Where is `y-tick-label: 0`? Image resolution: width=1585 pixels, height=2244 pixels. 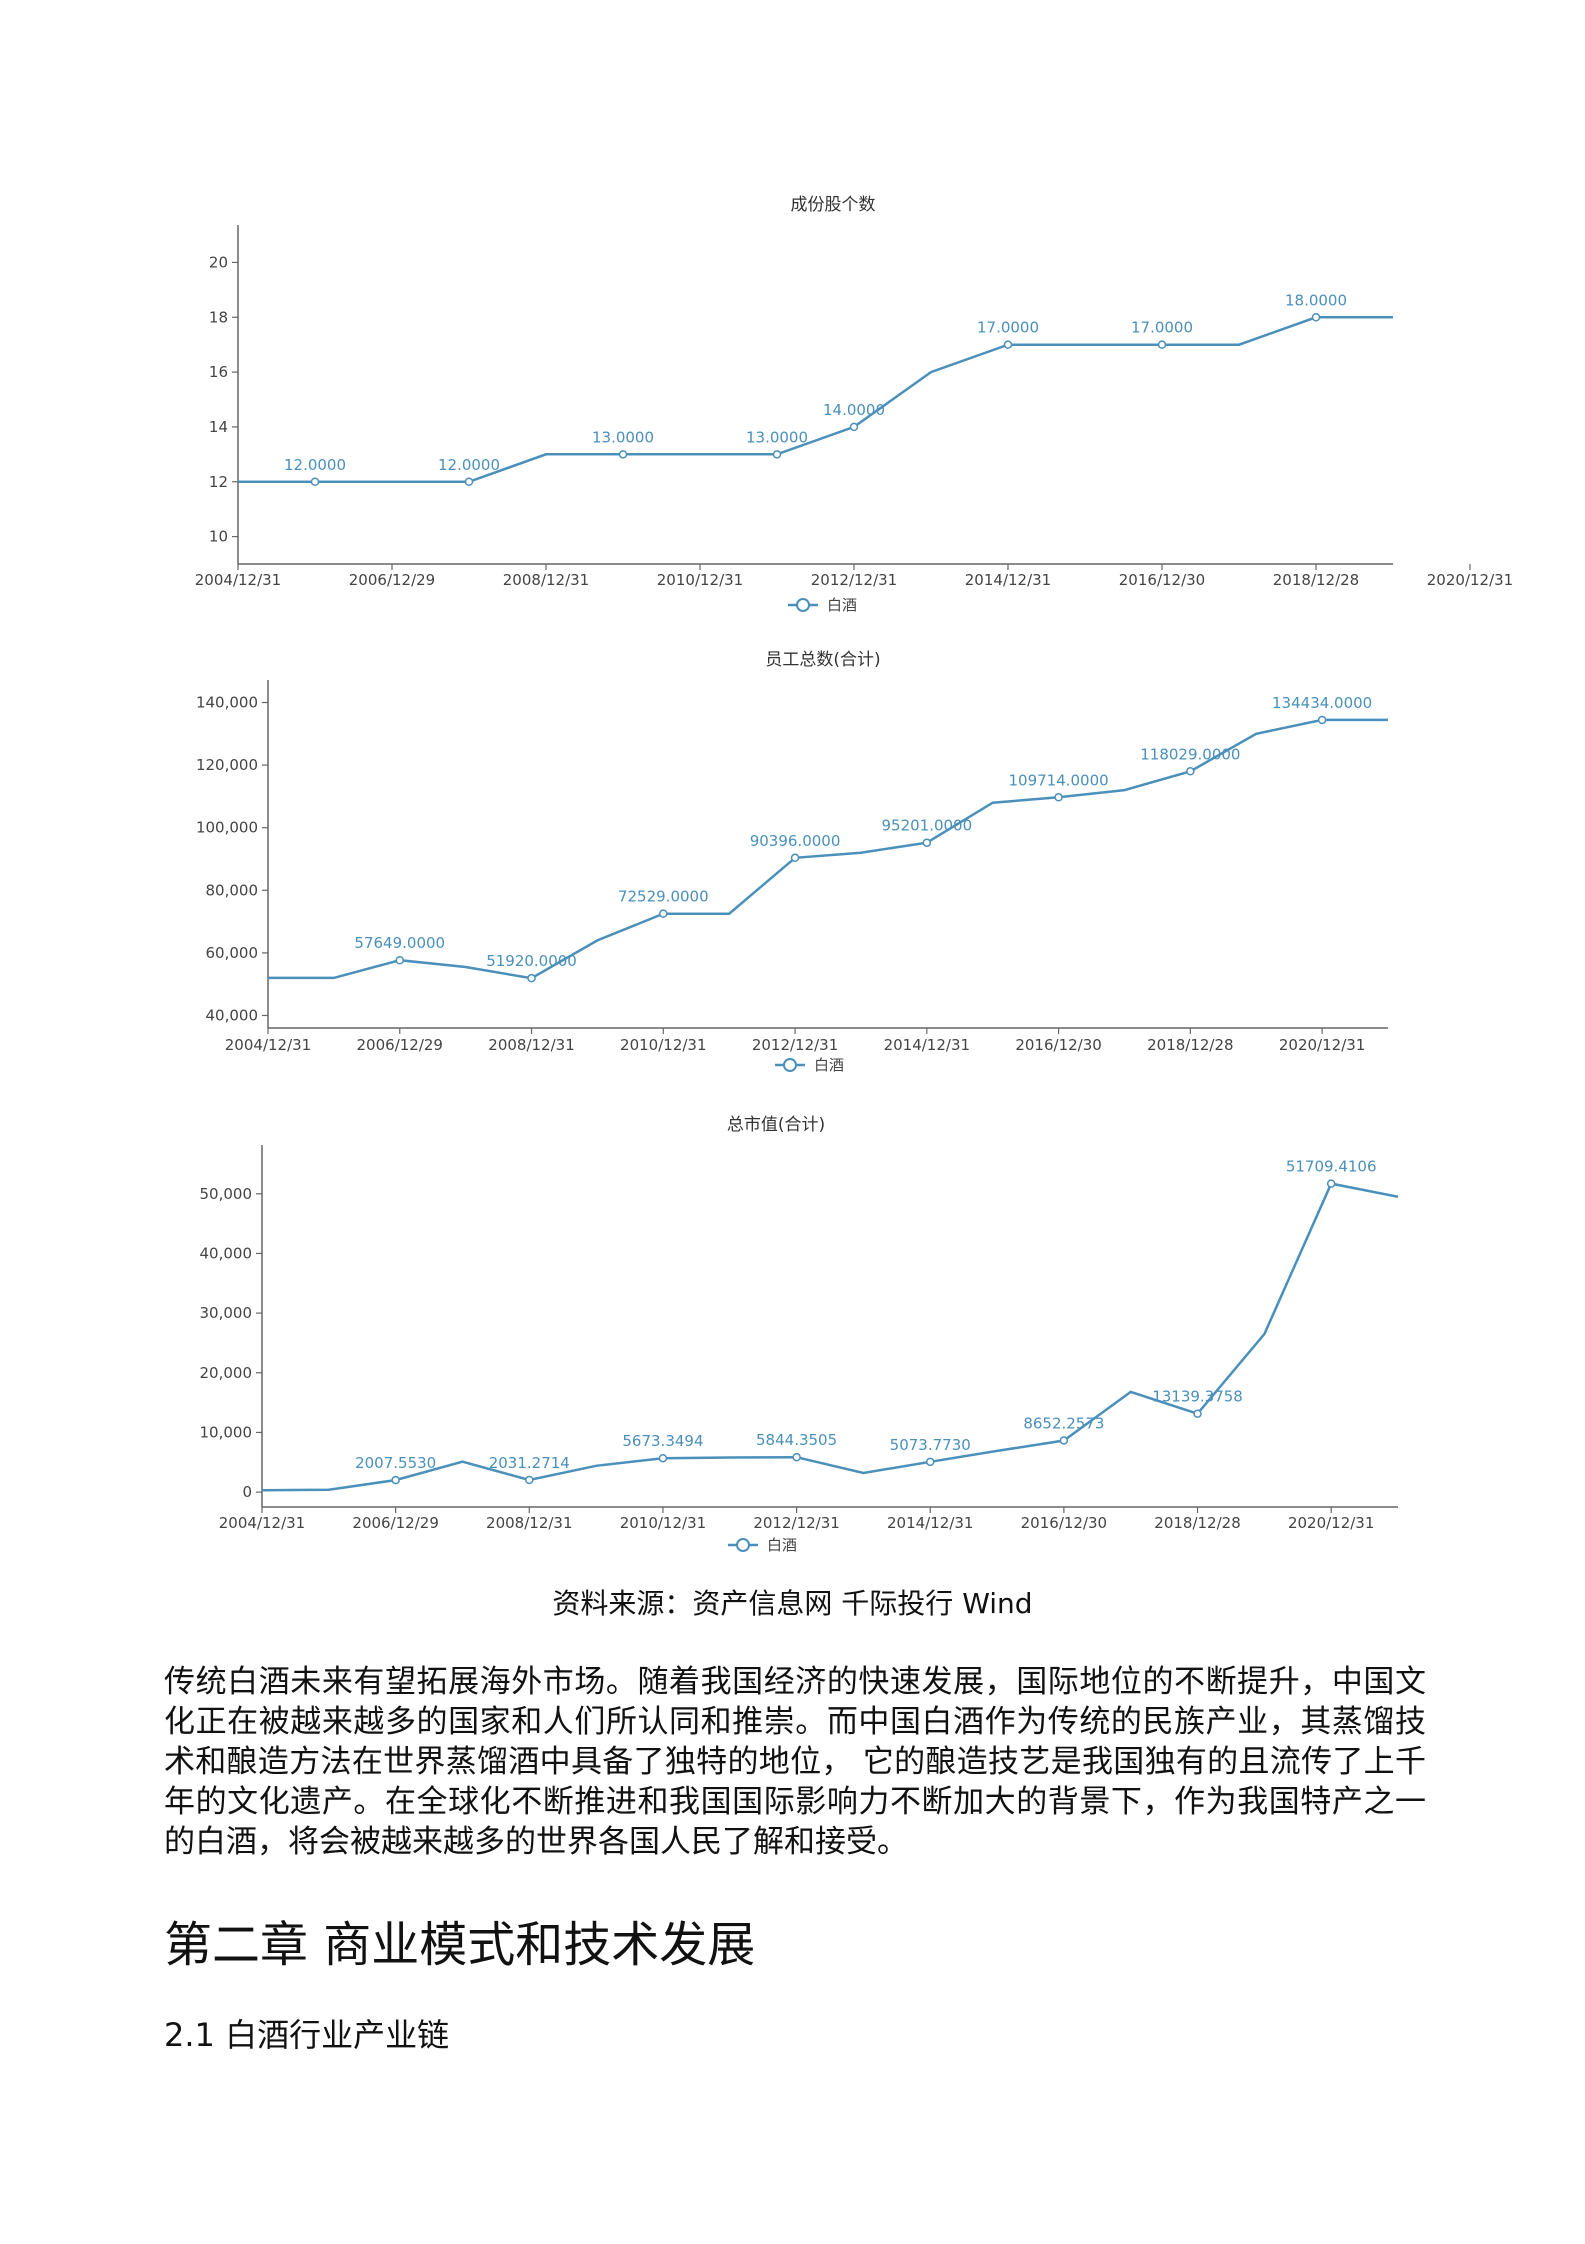 y-tick-label: 0 is located at coordinates (247, 1492).